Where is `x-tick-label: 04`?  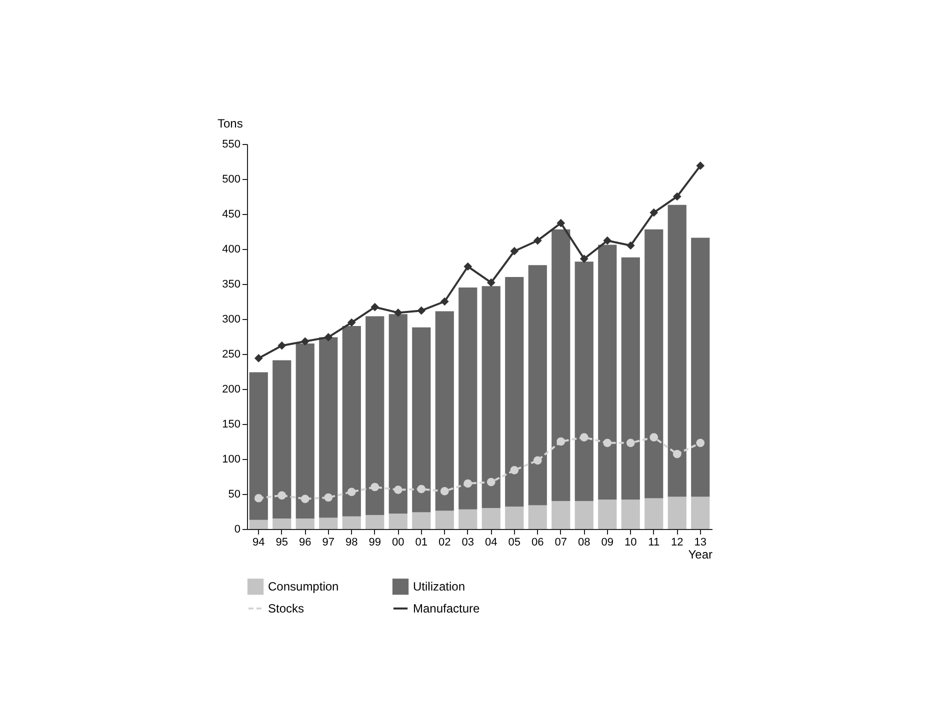
x-tick-label: 04 is located at coordinates (491, 542).